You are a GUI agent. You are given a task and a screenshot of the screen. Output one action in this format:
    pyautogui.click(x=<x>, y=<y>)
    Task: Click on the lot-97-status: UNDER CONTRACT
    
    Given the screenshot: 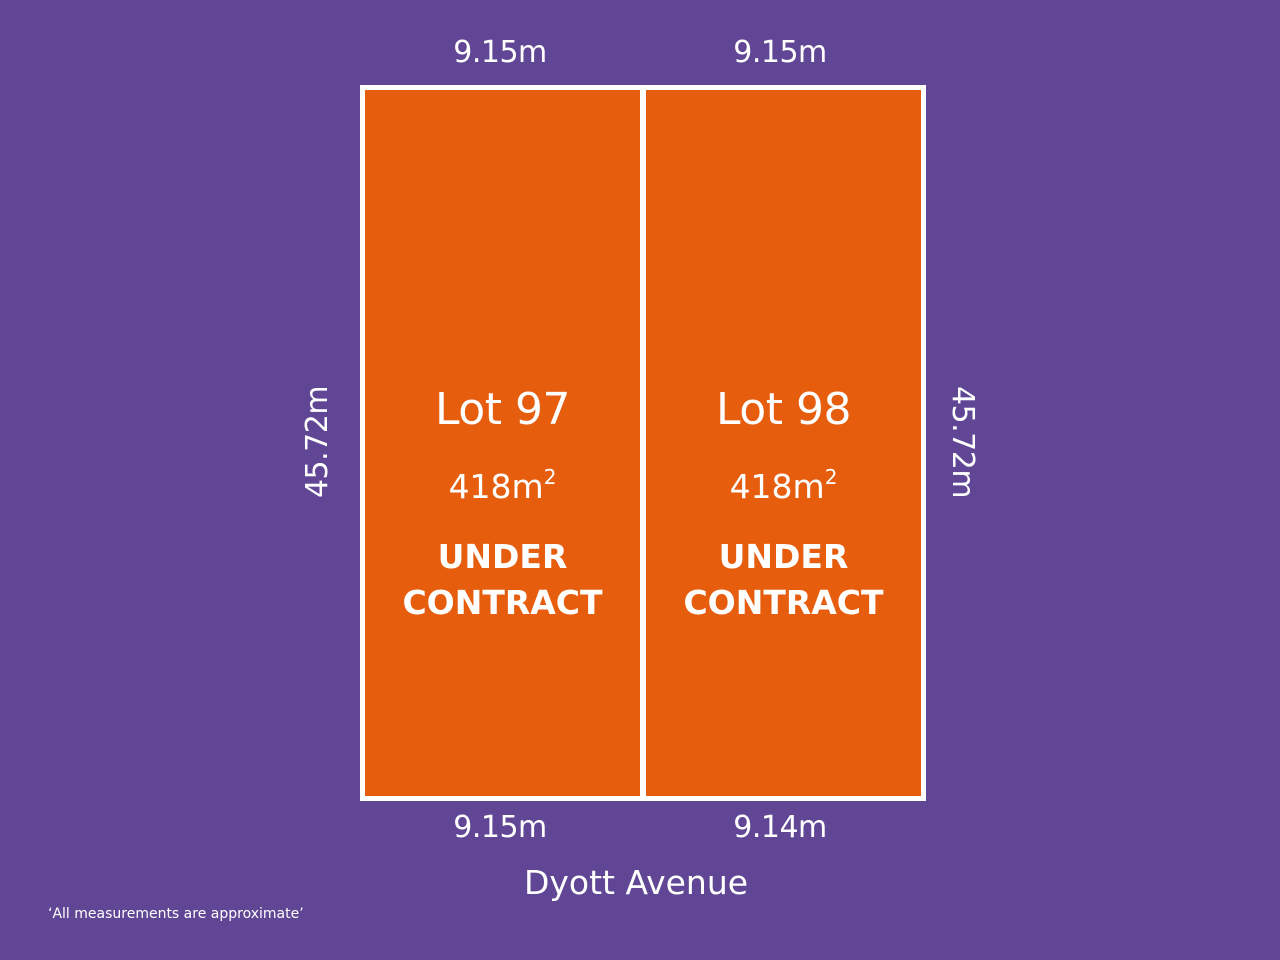 What is the action you would take?
    pyautogui.click(x=502, y=579)
    